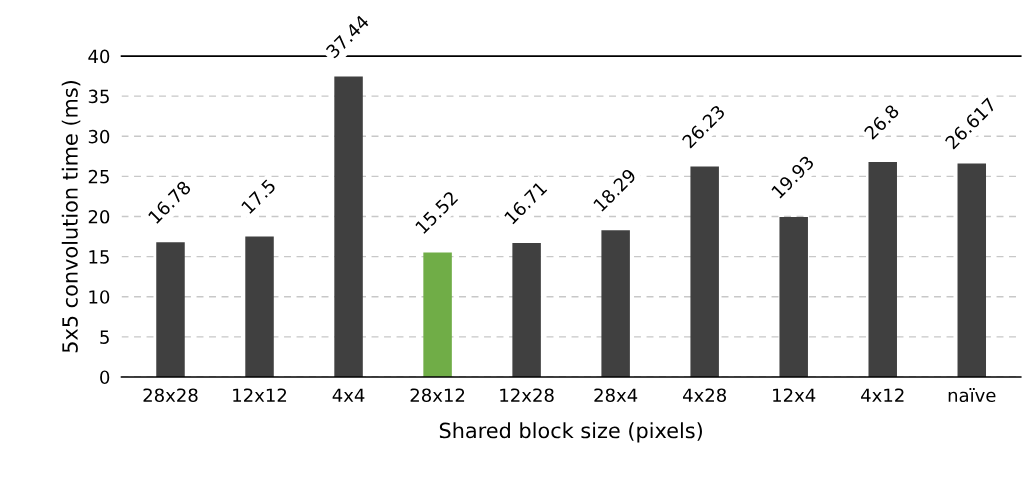  I want to click on x-tick-label: 4x28, so click(704, 395).